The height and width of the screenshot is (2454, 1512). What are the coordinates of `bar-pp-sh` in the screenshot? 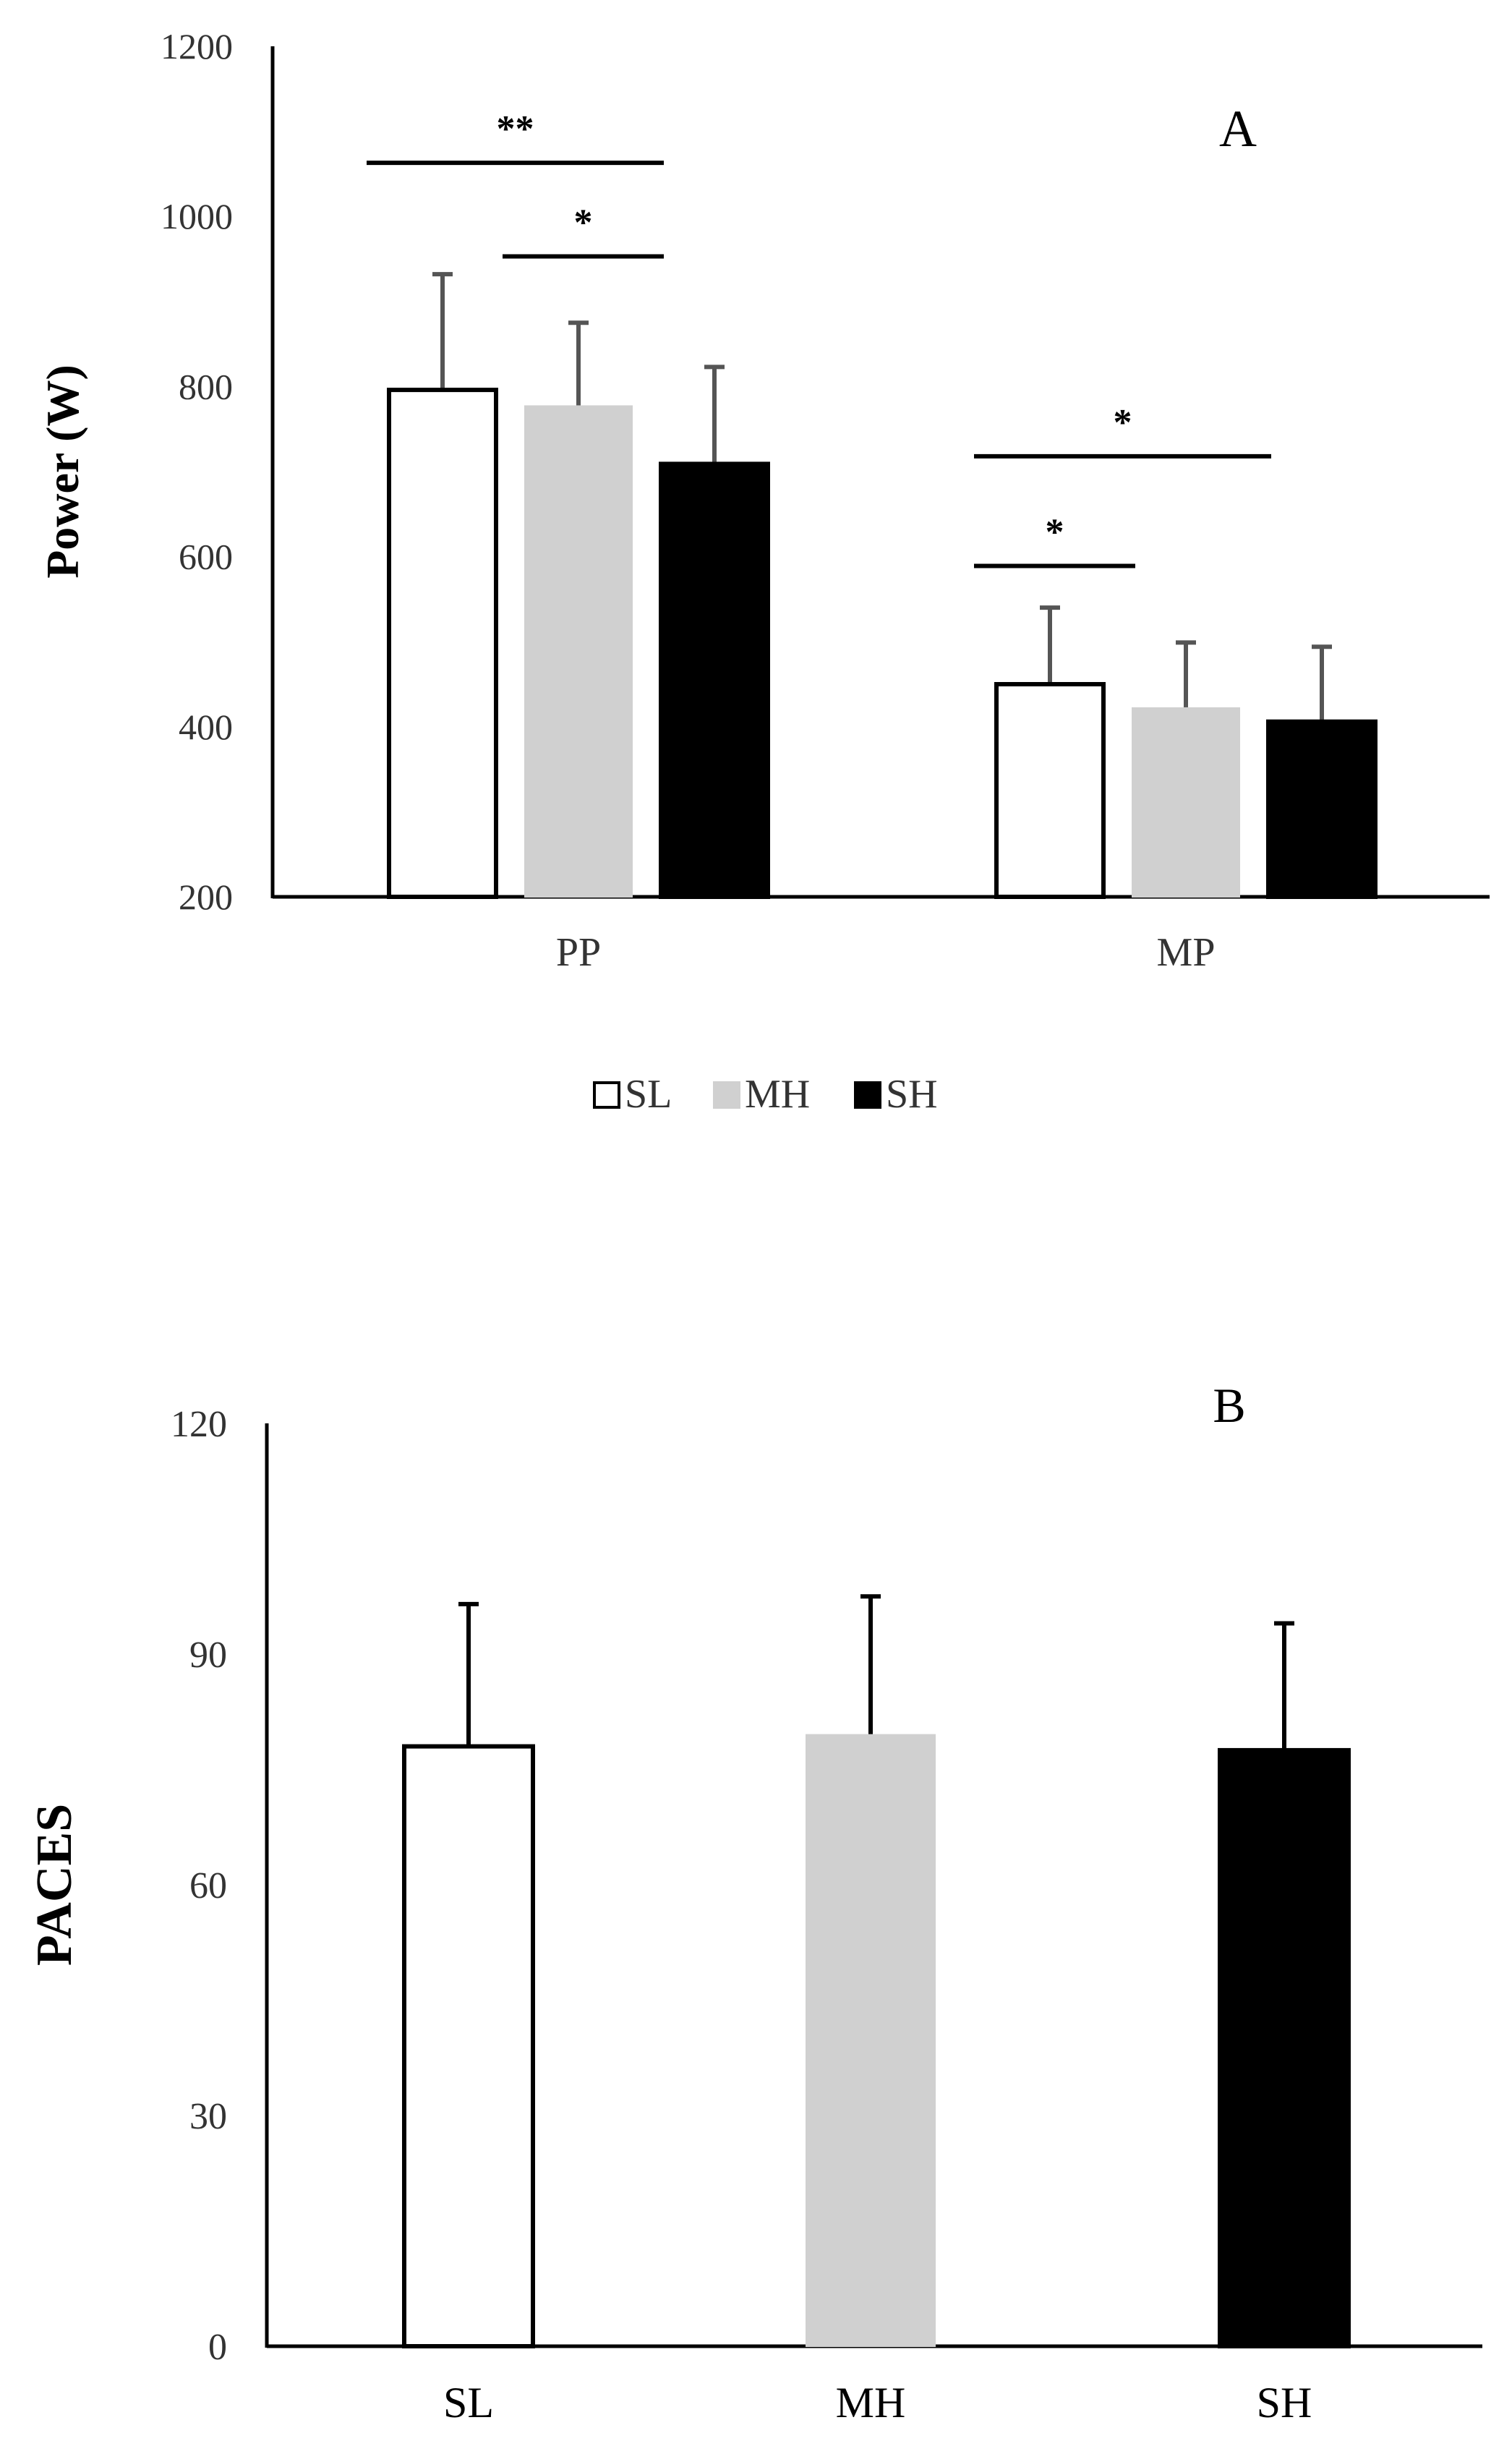 It's located at (714, 680).